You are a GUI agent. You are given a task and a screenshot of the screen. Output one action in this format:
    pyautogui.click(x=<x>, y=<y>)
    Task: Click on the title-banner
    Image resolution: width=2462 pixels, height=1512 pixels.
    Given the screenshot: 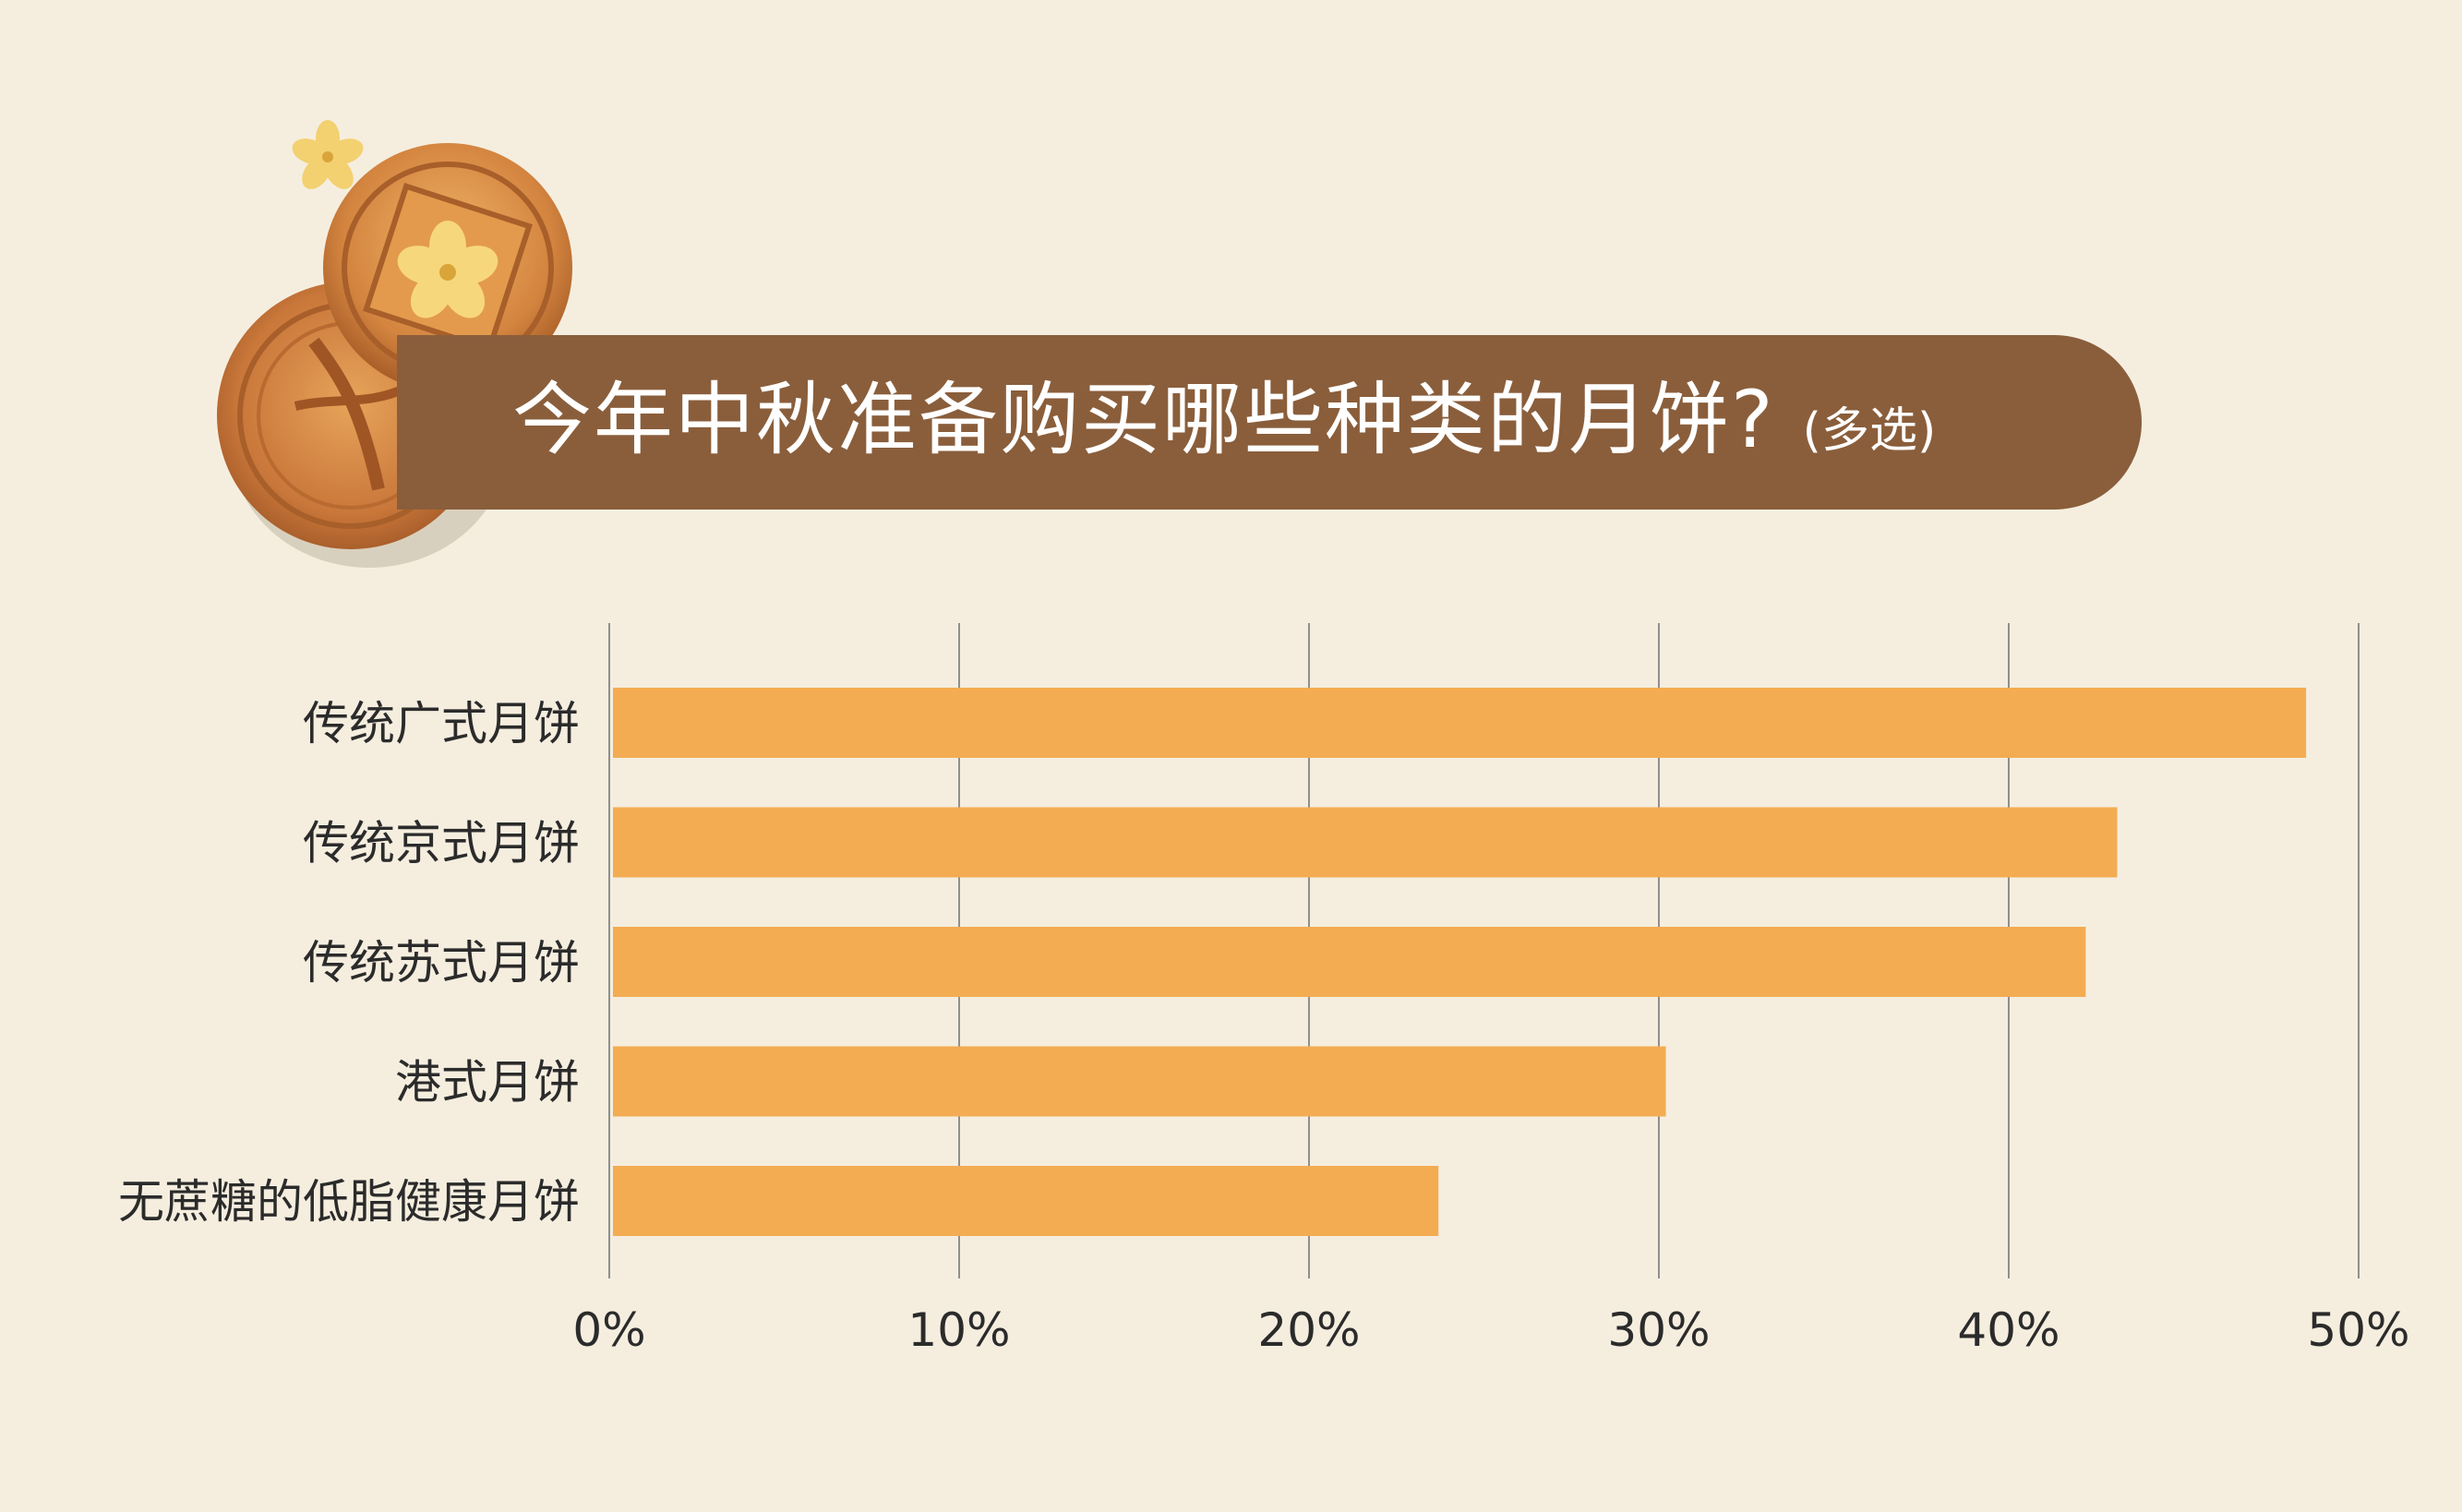 What is the action you would take?
    pyautogui.click(x=1270, y=422)
    